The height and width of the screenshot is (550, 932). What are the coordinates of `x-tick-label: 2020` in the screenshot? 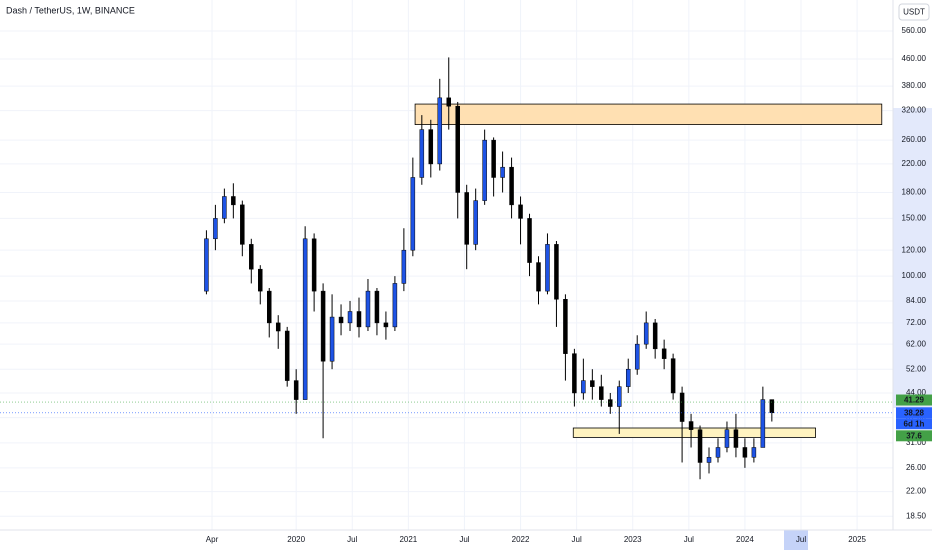 It's located at (296, 539).